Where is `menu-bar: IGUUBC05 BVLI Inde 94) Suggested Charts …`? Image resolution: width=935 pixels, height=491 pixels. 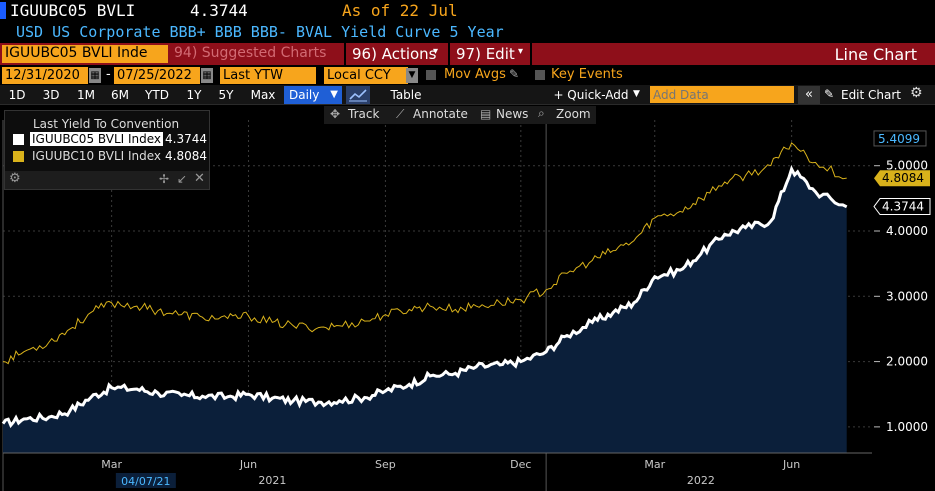
menu-bar: IGUUBC05 BVLI Inde 94) Suggested Charts … is located at coordinates (467, 54).